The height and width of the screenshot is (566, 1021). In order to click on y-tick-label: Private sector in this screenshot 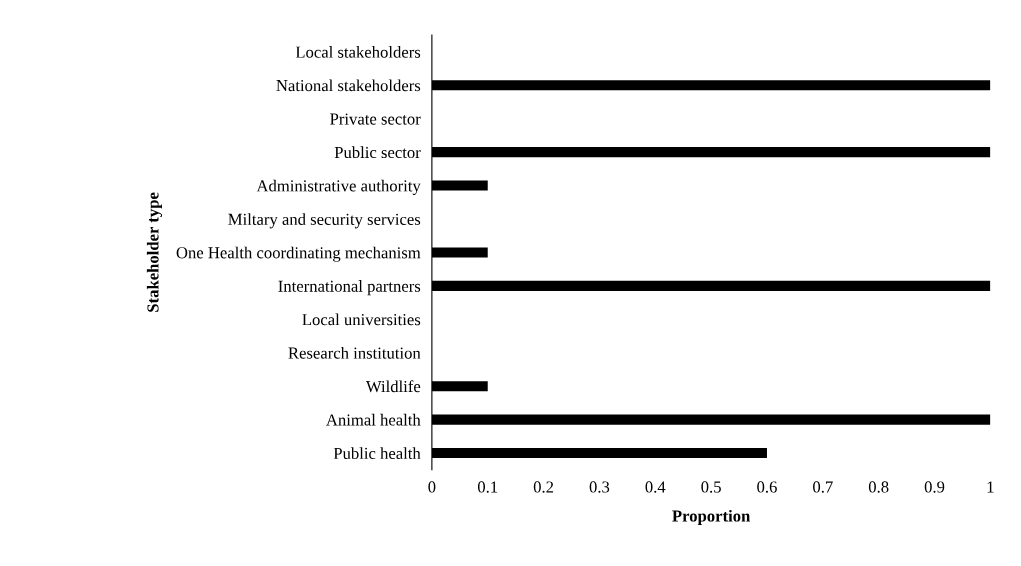, I will do `click(375, 119)`.